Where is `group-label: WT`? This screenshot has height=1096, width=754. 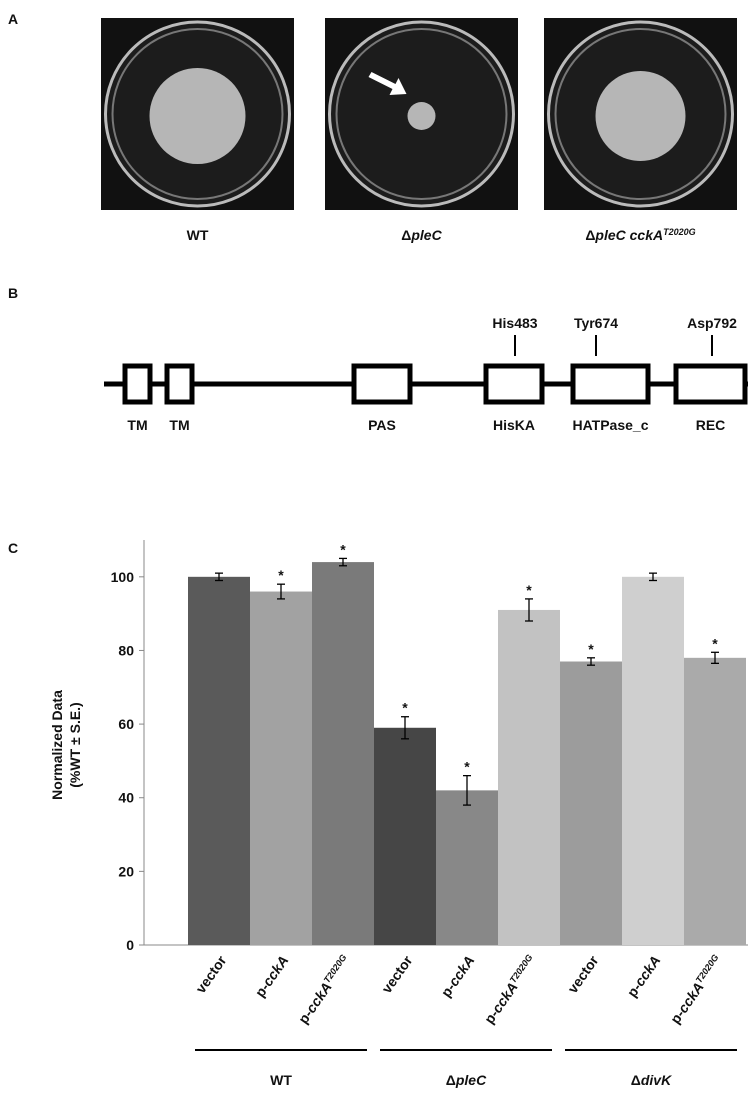 group-label: WT is located at coordinates (281, 1080).